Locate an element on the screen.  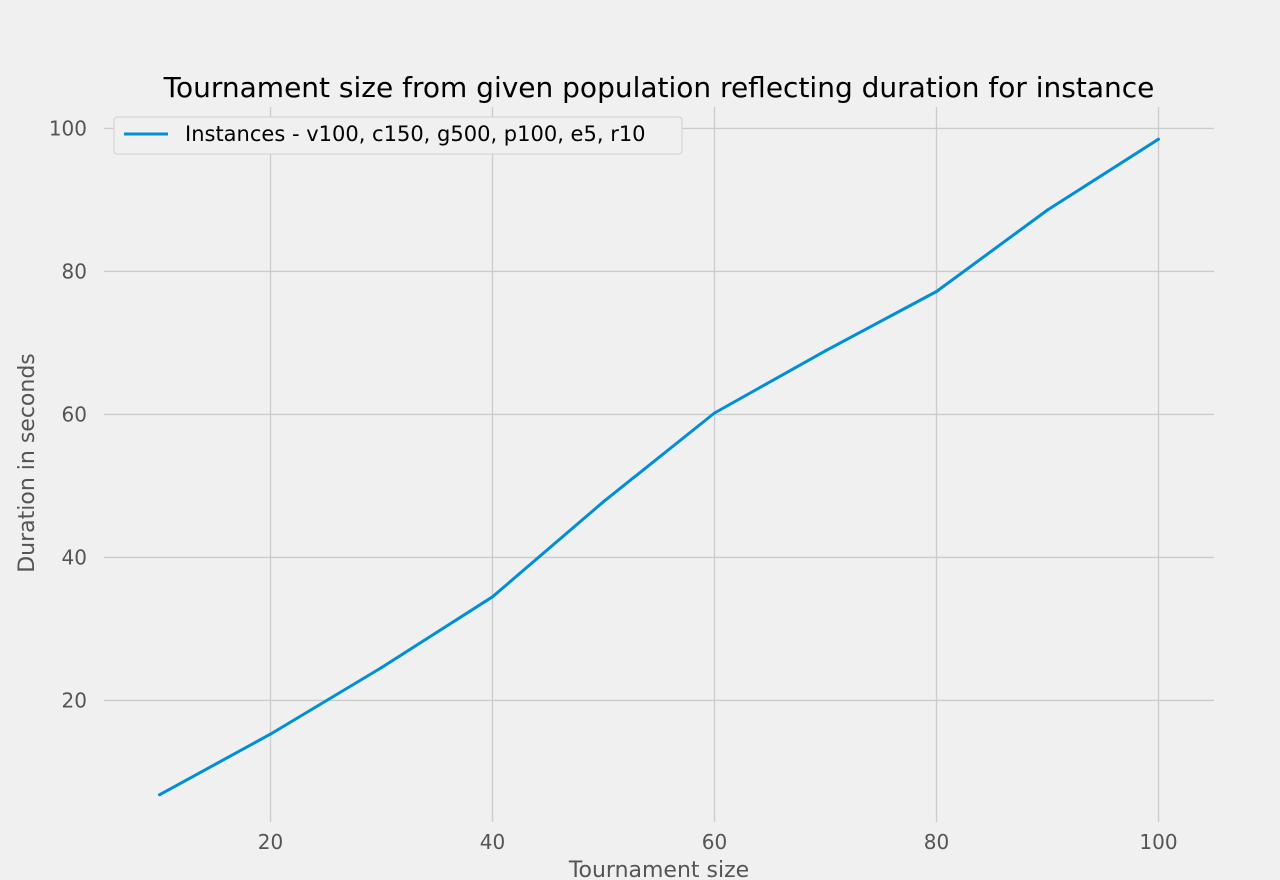
x-tick-label: 100 is located at coordinates (1158, 842).